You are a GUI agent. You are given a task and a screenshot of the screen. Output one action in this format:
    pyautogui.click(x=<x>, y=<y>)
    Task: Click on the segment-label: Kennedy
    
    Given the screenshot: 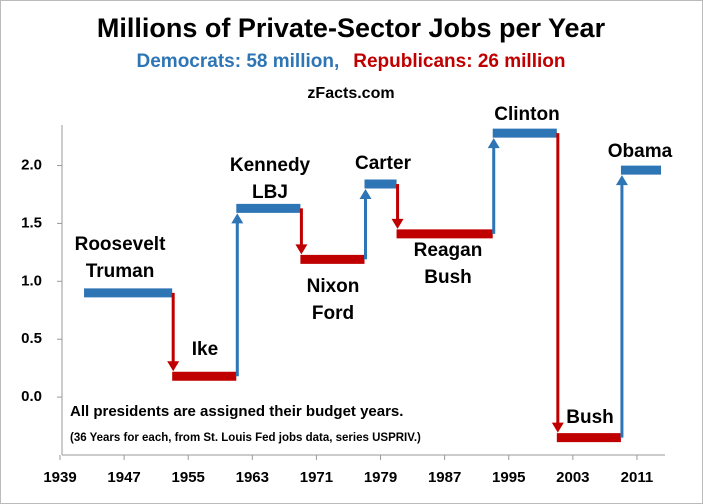 What is the action you would take?
    pyautogui.click(x=270, y=165)
    